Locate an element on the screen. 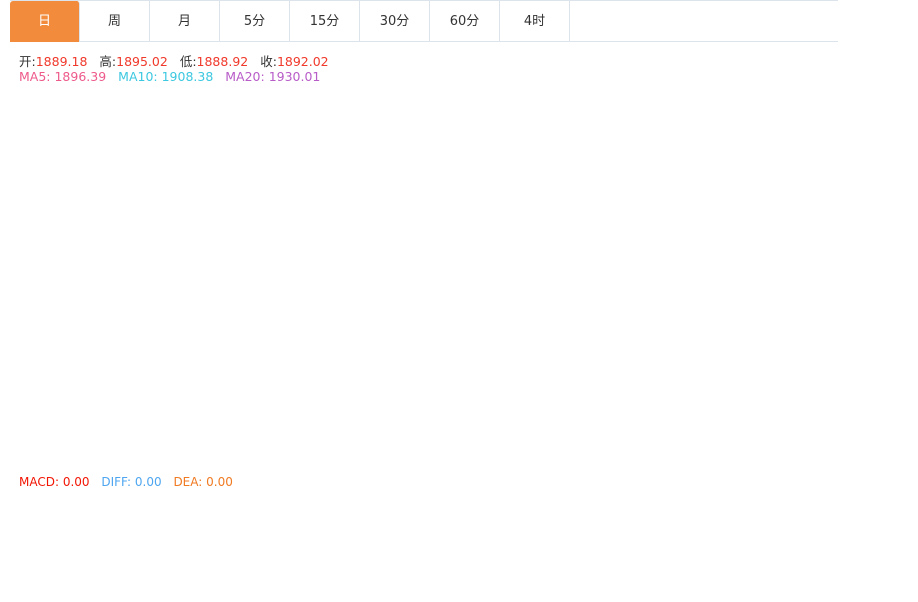 This screenshot has height=602, width=918. close-value: 1892.02 is located at coordinates (302, 61).